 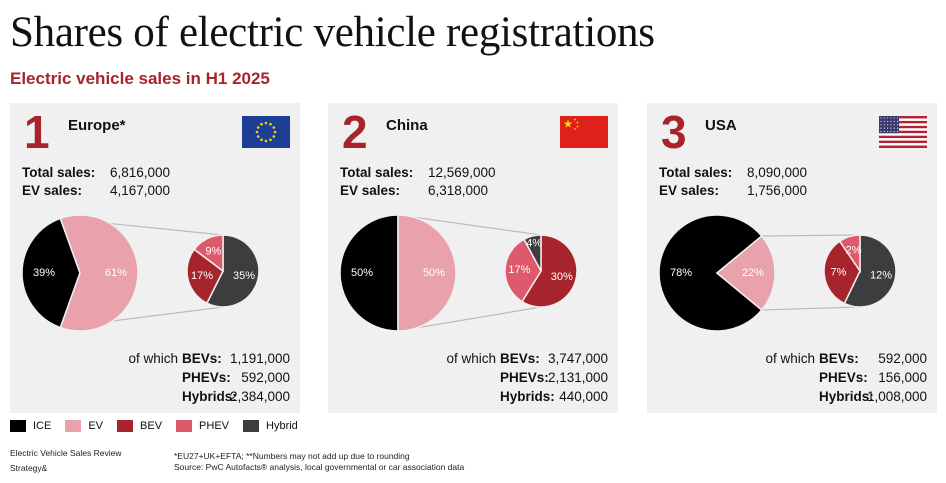 What do you see at coordinates (37, 132) in the screenshot?
I see `rank-number: 1` at bounding box center [37, 132].